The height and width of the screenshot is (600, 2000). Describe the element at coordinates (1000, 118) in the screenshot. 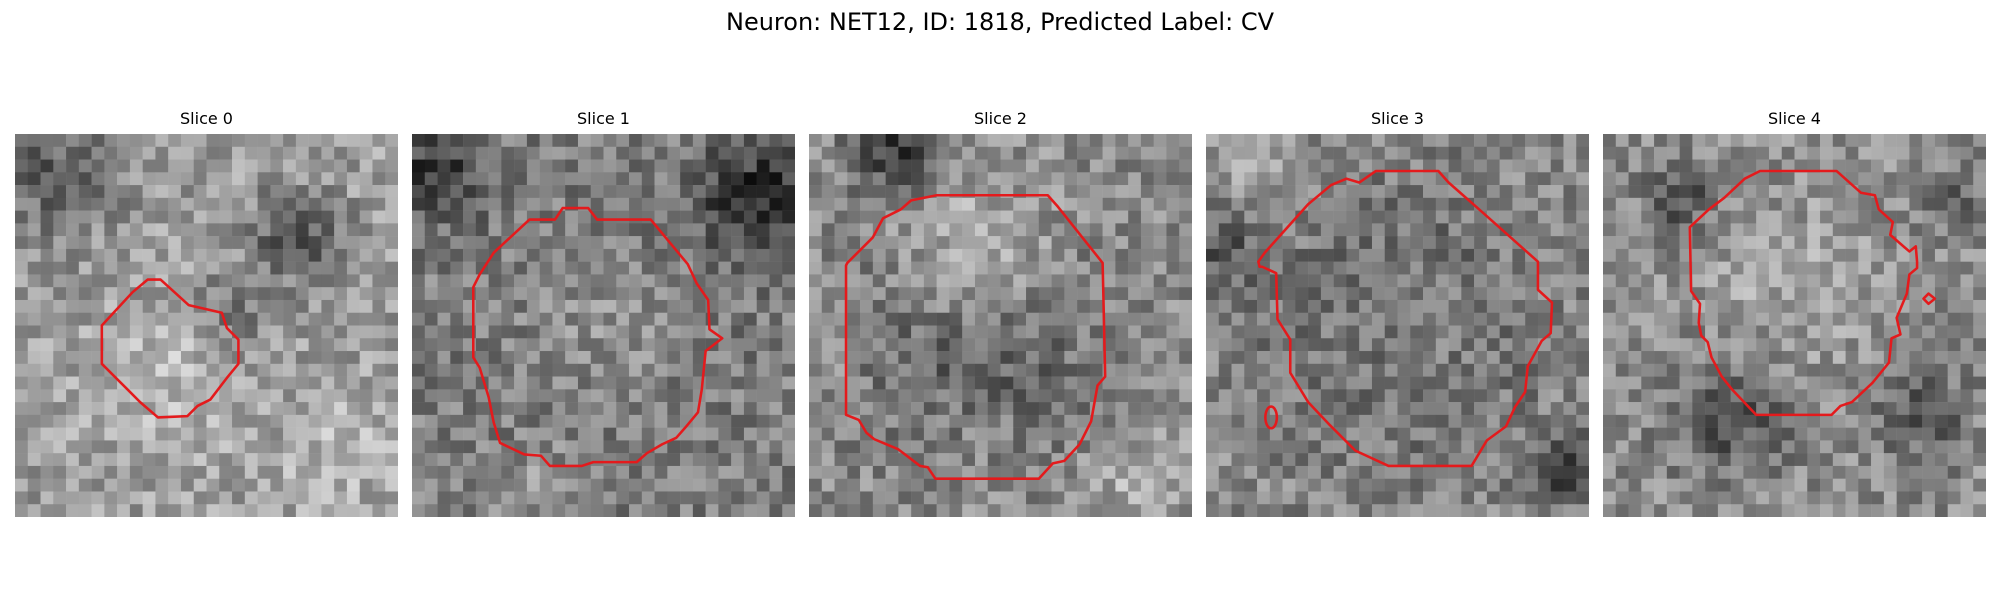

I see `slice-title: Slice 2` at that location.